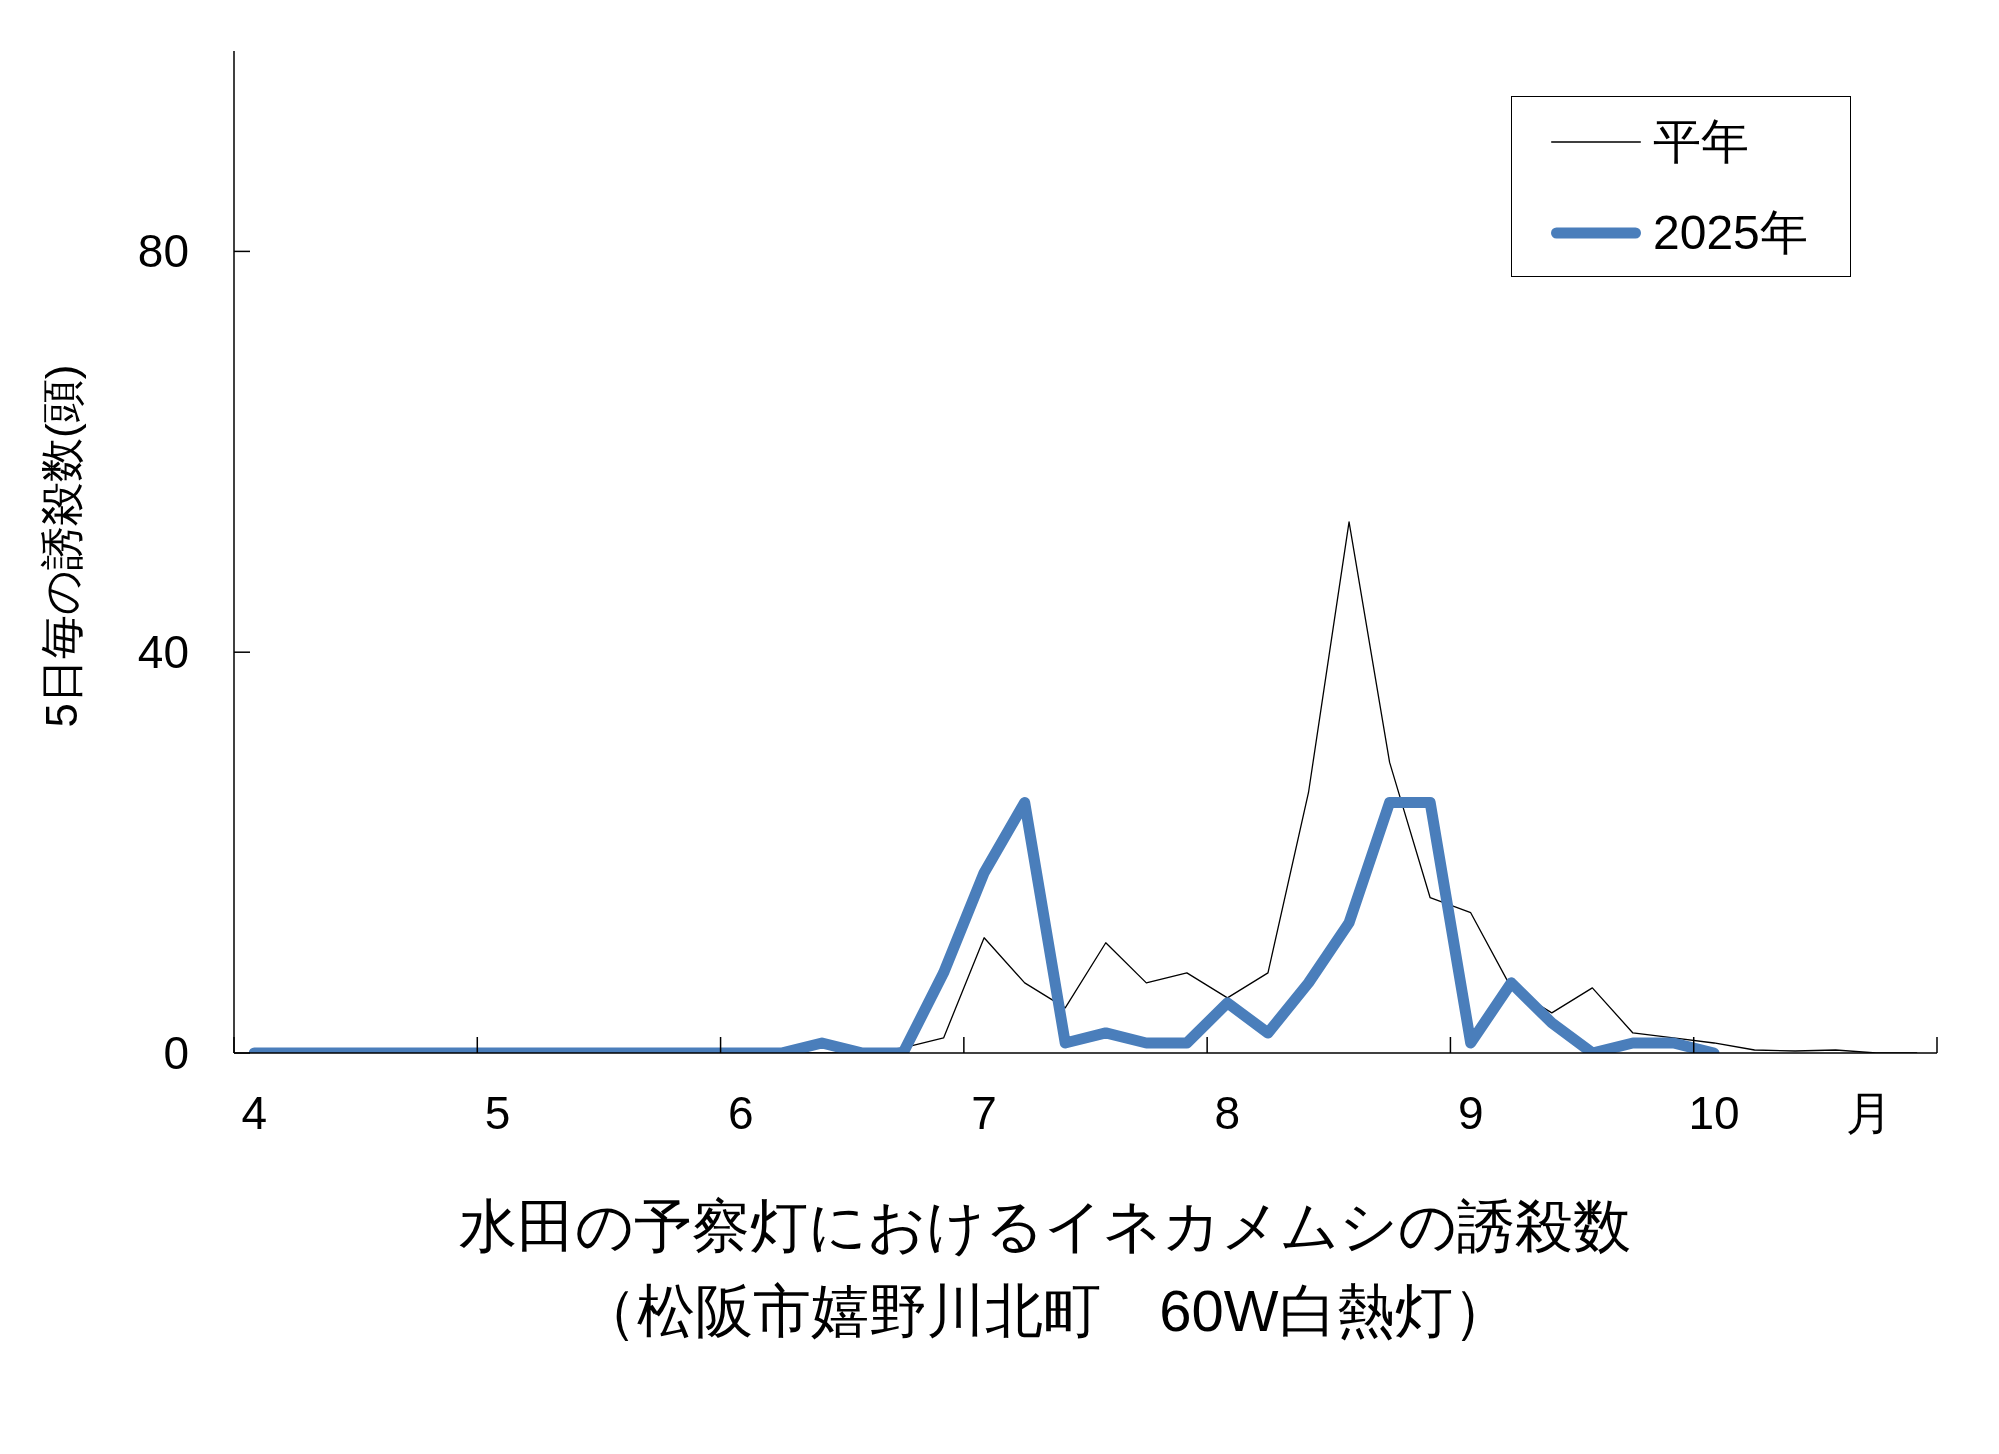 Image resolution: width=1999 pixels, height=1454 pixels. Describe the element at coordinates (1869, 1113) in the screenshot. I see `x-axis-title: 月` at that location.